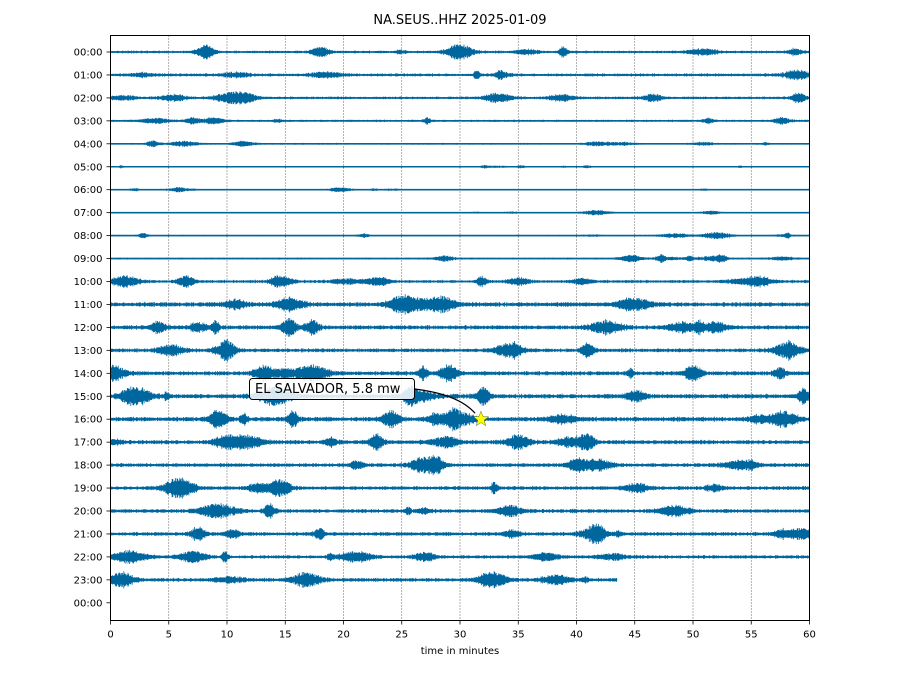 The height and width of the screenshot is (690, 919). I want to click on y-tick-label: 11:00, so click(88, 305).